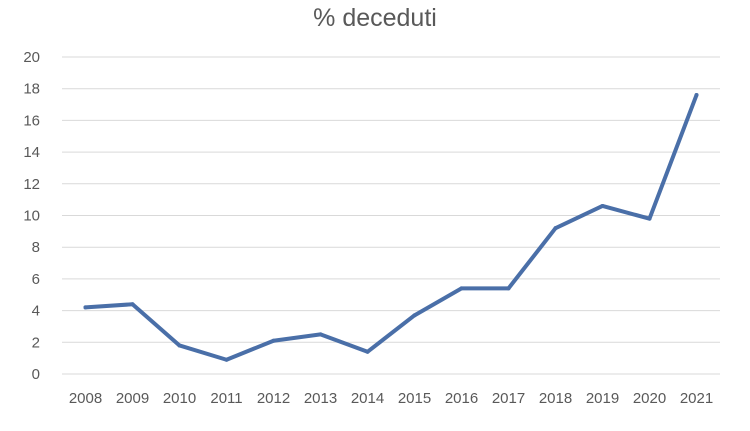 This screenshot has height=431, width=750. What do you see at coordinates (367, 398) in the screenshot?
I see `x-tick-label: 2014` at bounding box center [367, 398].